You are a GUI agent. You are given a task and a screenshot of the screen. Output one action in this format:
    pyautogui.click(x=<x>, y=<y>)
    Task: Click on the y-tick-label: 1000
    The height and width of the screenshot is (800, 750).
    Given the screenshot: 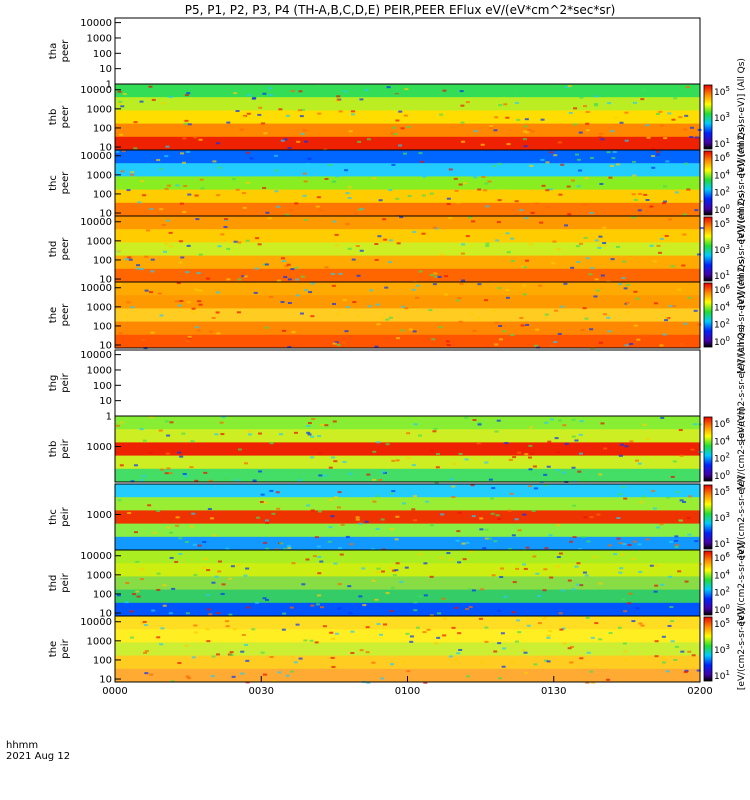 What is the action you would take?
    pyautogui.click(x=99, y=515)
    